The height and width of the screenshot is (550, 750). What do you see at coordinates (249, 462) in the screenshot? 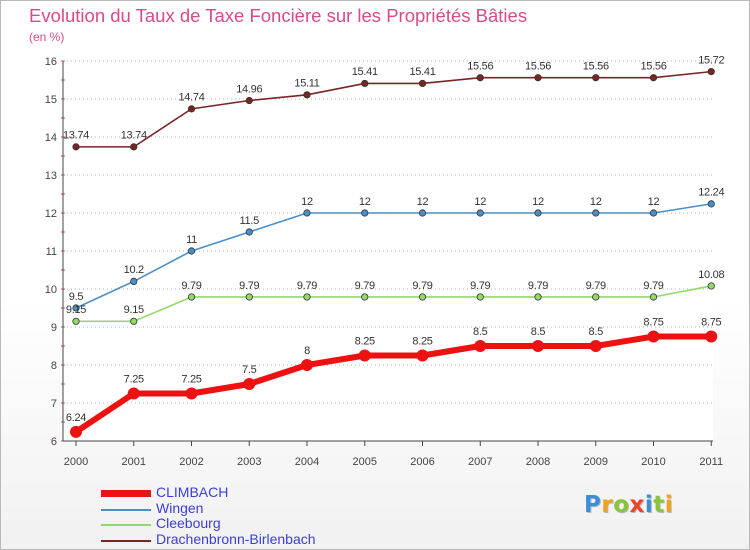
I see `x-tick-label: 2003` at bounding box center [249, 462].